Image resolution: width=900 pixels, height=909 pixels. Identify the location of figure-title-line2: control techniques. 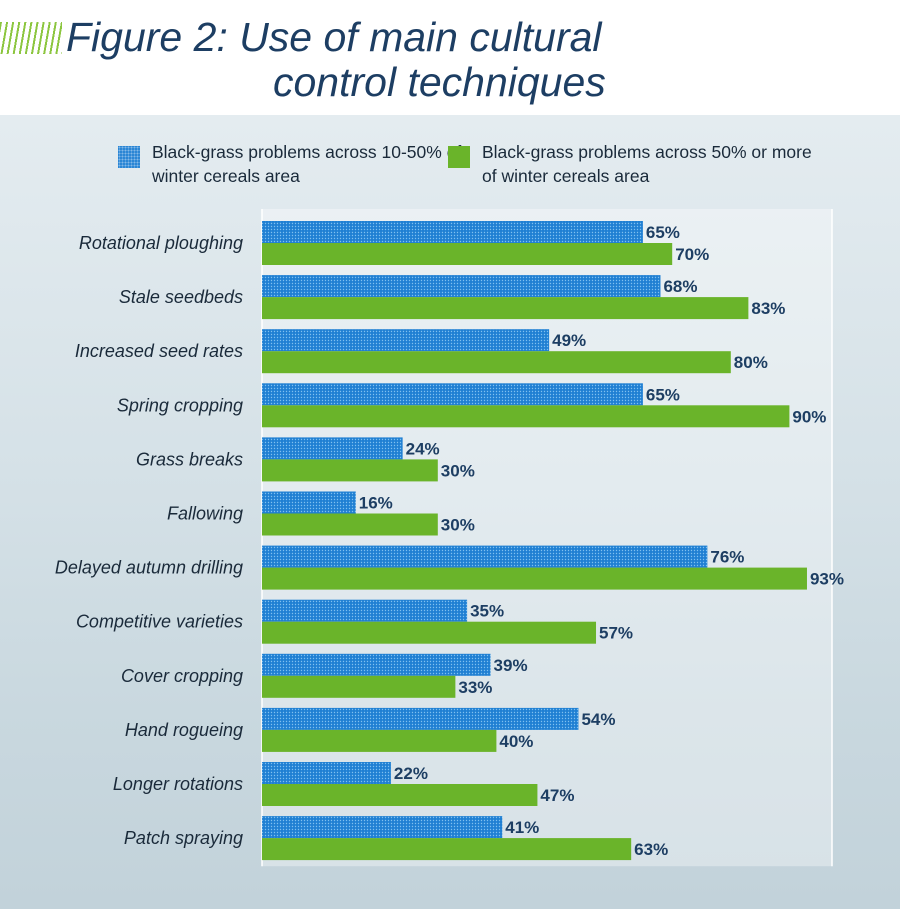
(439, 82).